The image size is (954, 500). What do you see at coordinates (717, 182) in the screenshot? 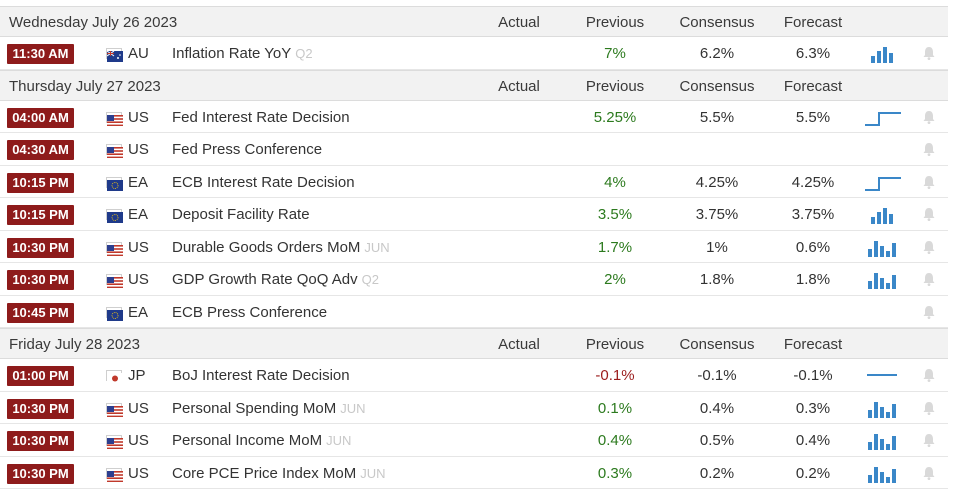
I see `consensus-value: 4.25%` at bounding box center [717, 182].